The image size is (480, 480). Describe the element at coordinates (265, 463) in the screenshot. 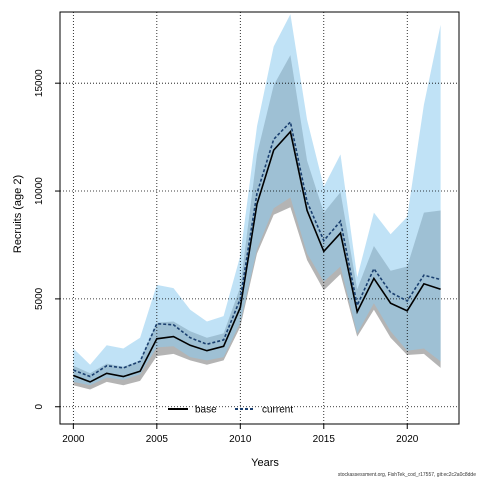

I see `x-axis-title: Years` at that location.